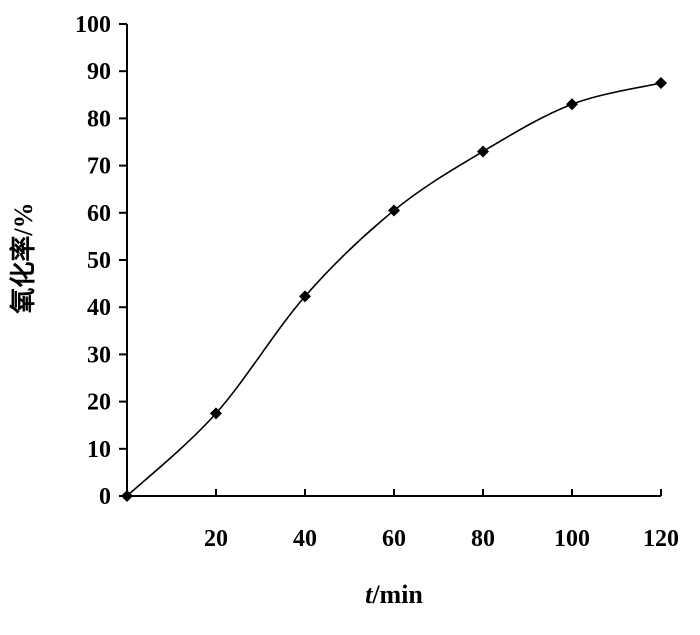 The height and width of the screenshot is (635, 700). Describe the element at coordinates (105, 497) in the screenshot. I see `y-tick-label: 0` at that location.